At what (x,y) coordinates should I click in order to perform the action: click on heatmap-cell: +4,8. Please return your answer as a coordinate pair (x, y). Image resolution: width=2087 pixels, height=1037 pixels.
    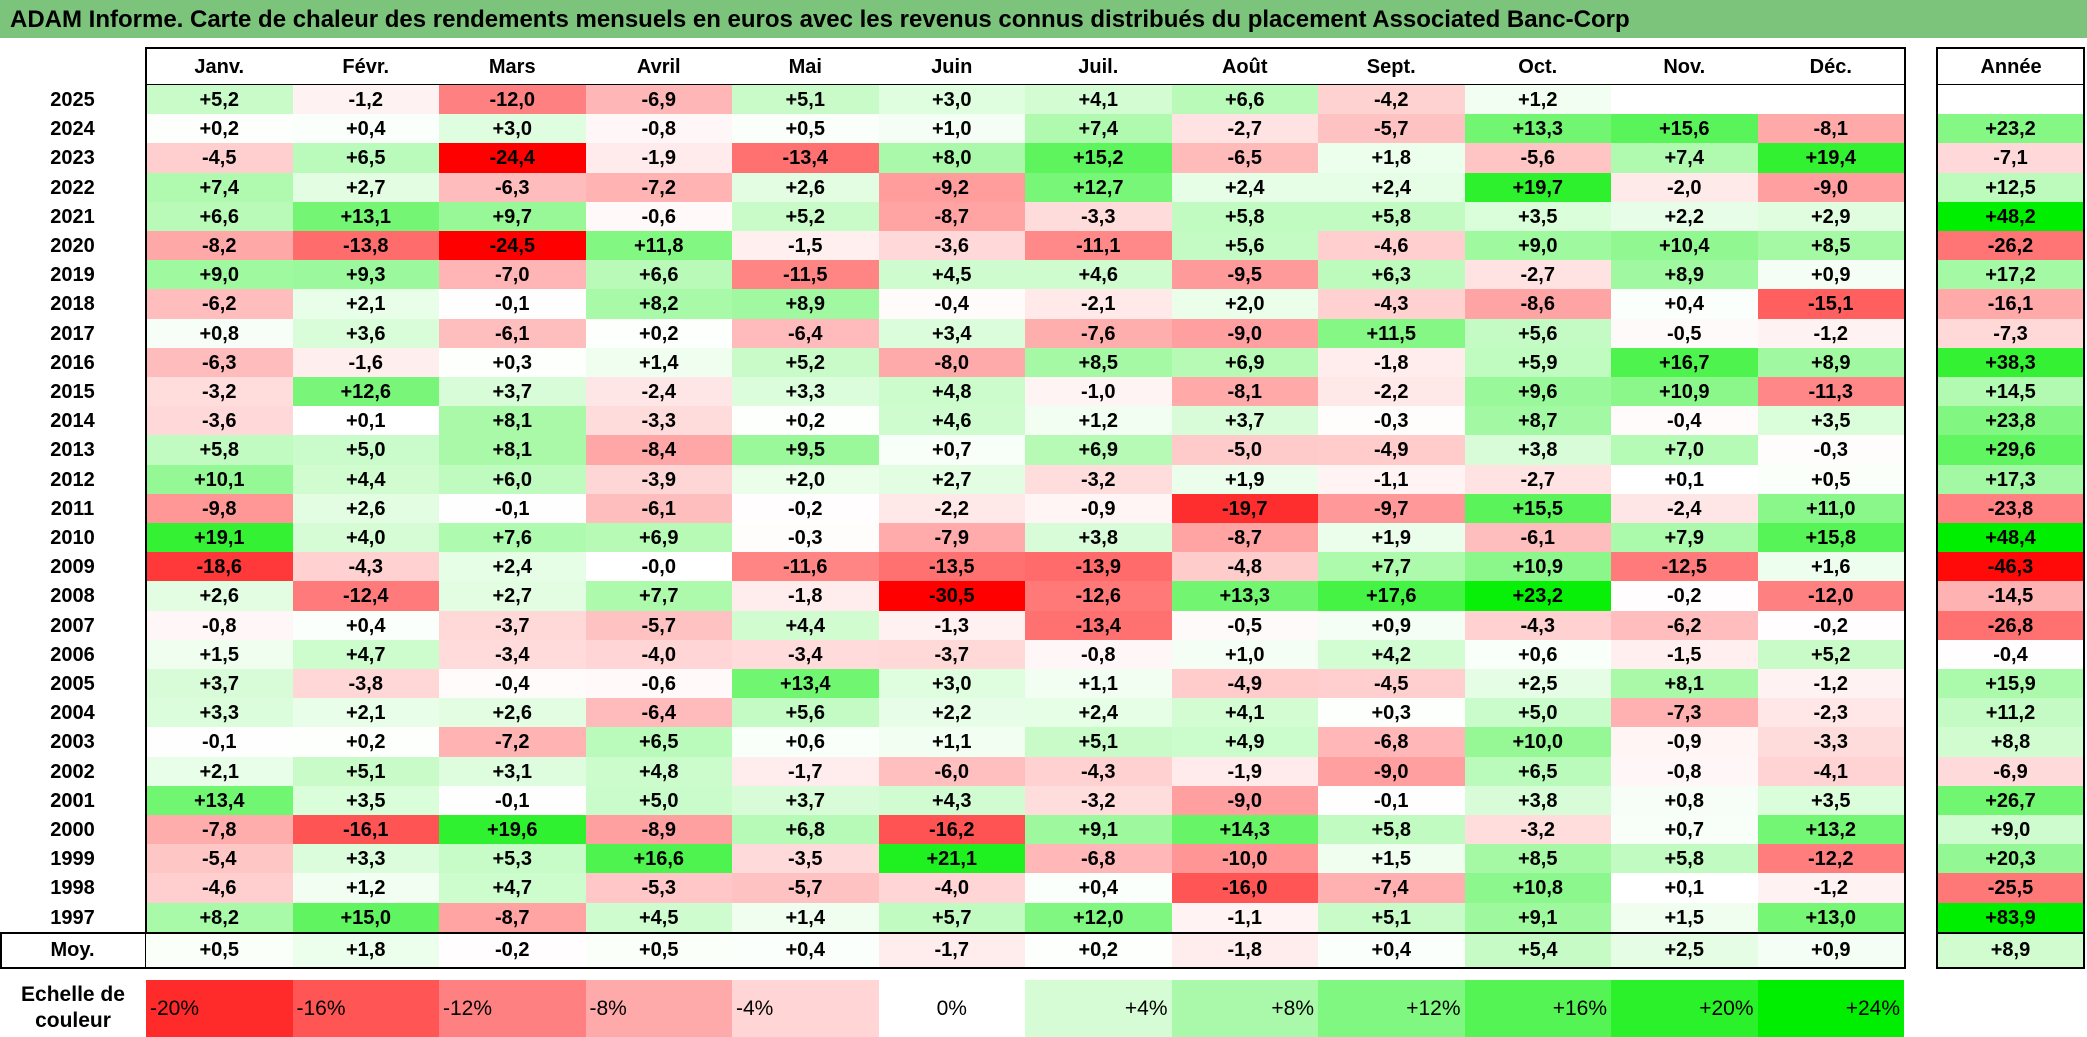
    Looking at the image, I should click on (659, 771).